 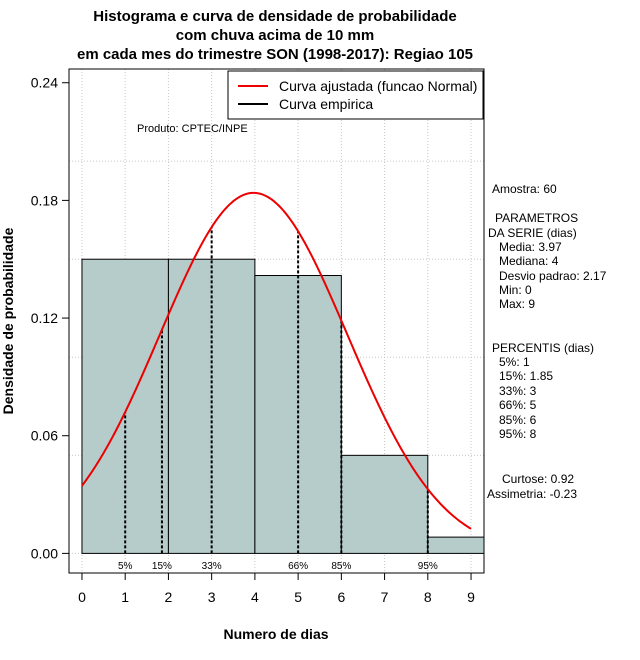 I want to click on percentile-label: 85%, so click(x=341, y=566).